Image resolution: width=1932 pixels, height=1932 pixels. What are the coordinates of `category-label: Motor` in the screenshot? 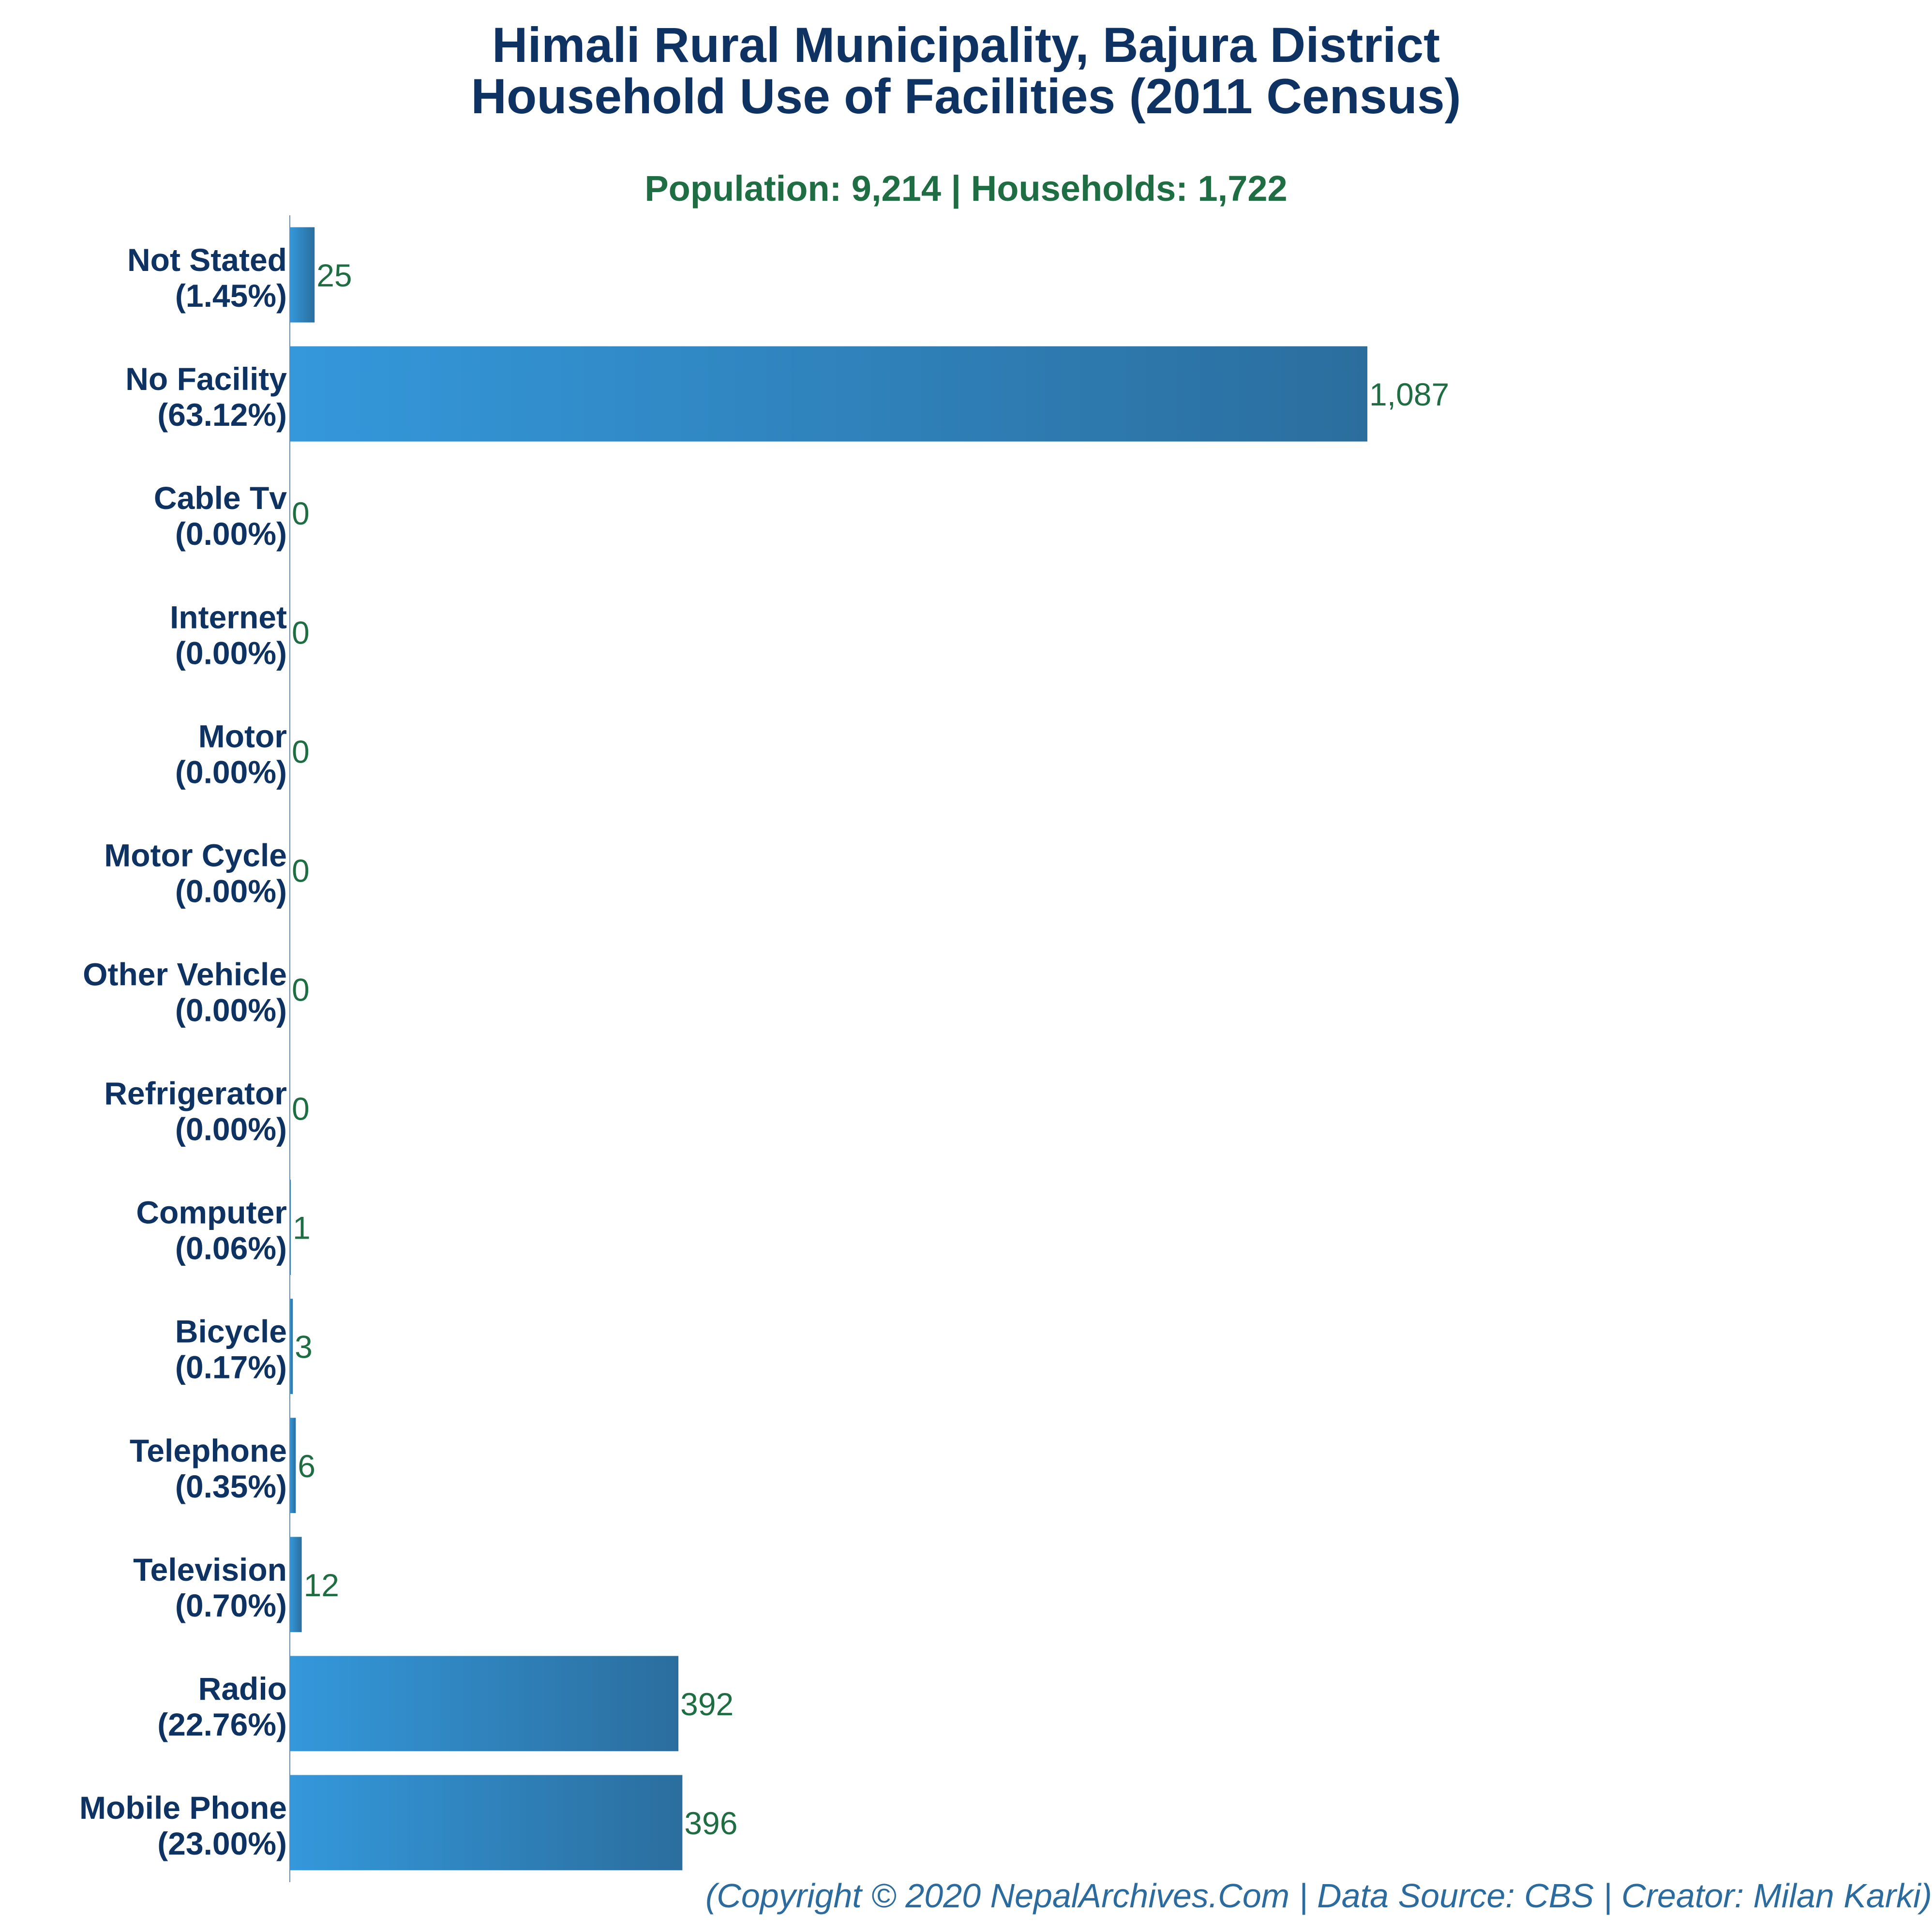 It's located at (242, 736).